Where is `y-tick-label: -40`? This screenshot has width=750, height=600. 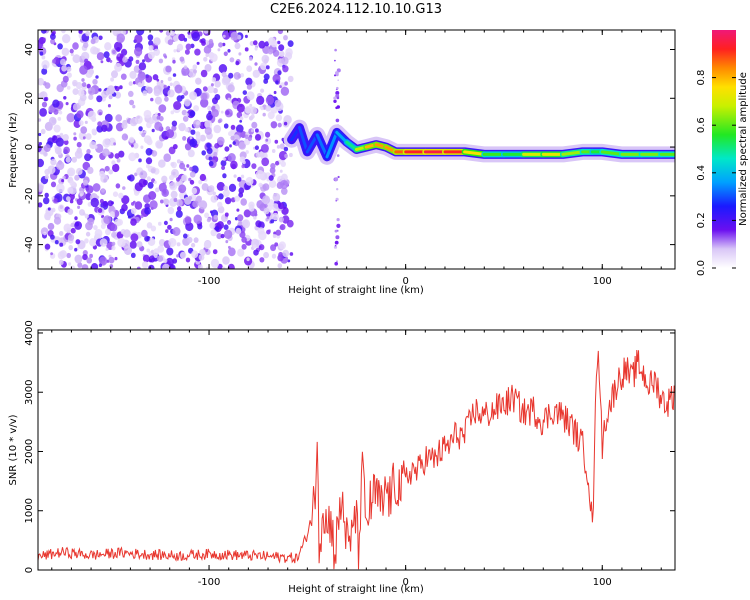
y-tick-label: -40 is located at coordinates (29, 244).